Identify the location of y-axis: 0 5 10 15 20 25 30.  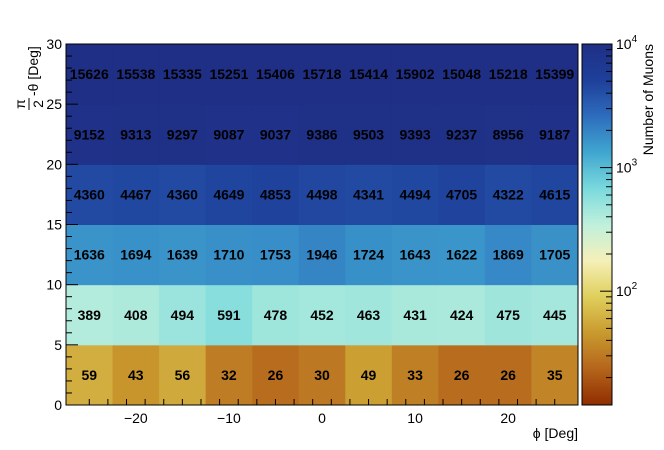
(62, 224).